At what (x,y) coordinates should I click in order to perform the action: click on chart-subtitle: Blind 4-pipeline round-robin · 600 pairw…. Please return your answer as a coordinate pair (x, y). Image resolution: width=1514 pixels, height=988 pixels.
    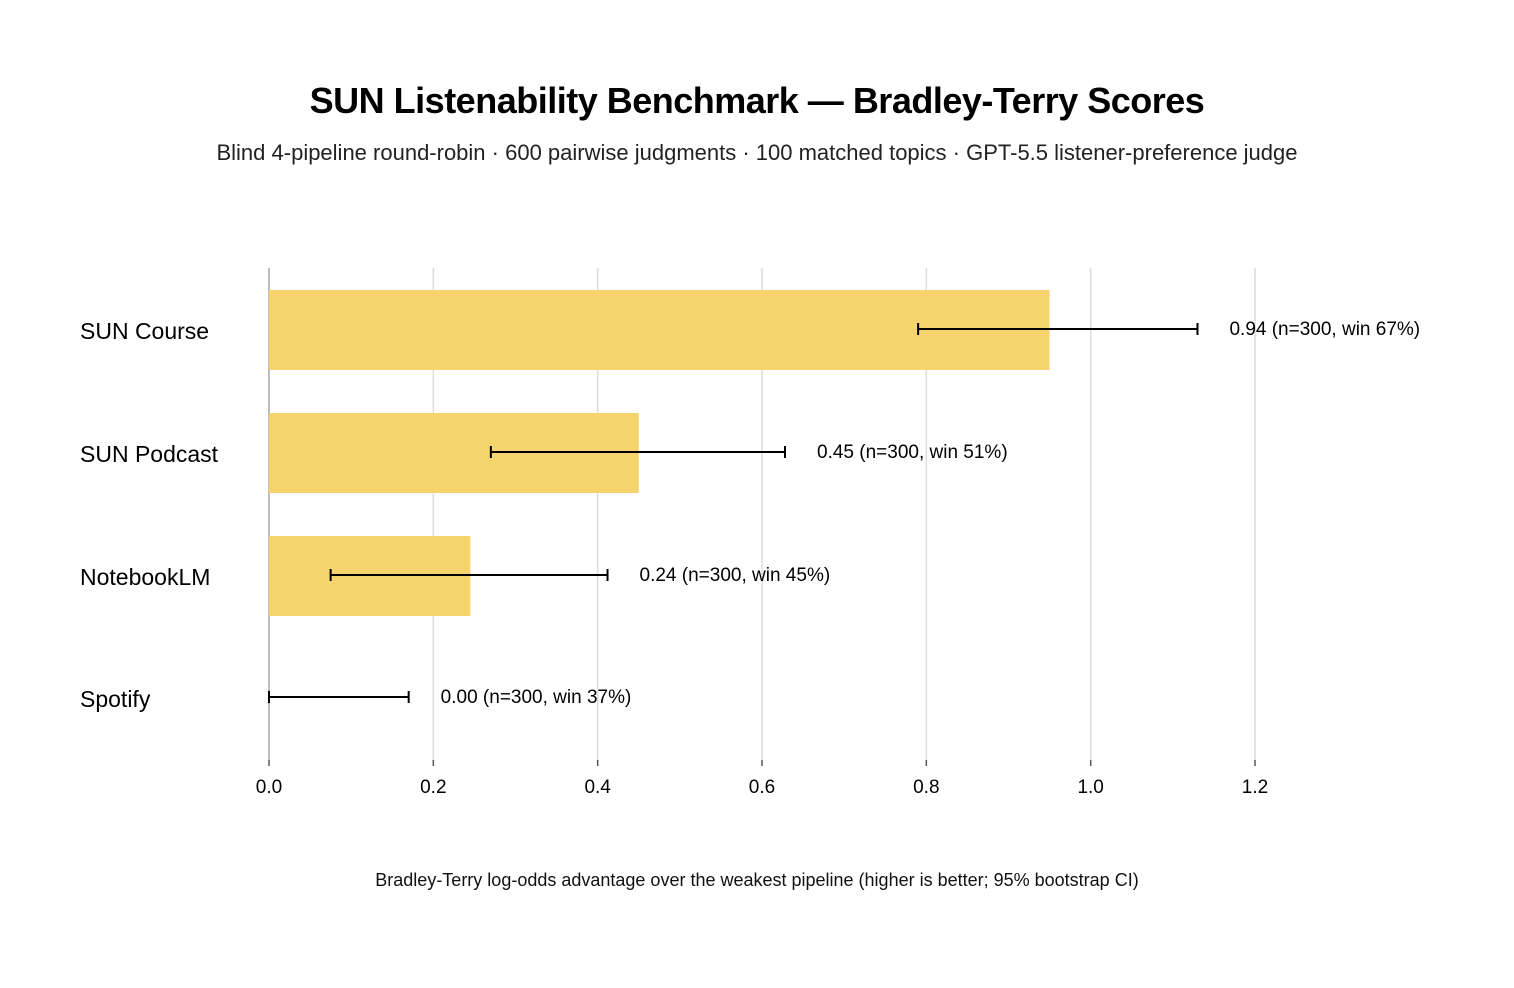
    Looking at the image, I should click on (757, 152).